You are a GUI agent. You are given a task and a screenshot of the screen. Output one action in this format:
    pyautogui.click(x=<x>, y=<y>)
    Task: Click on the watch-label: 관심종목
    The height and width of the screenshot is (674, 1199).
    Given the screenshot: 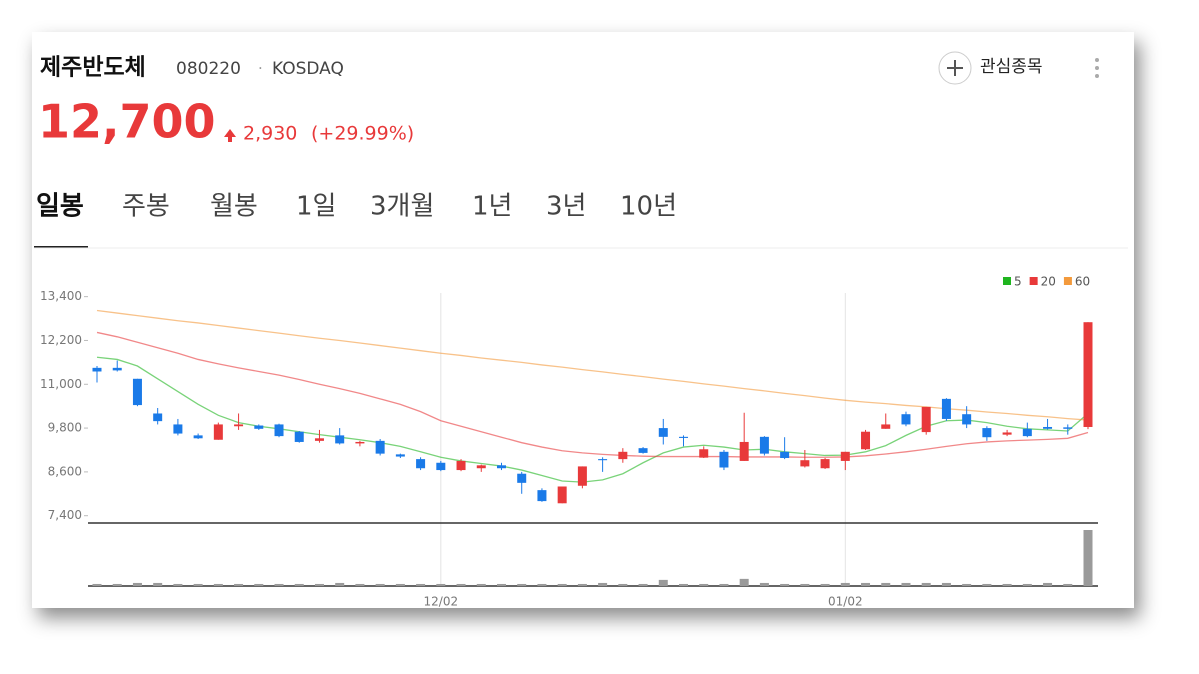 What is the action you would take?
    pyautogui.click(x=1011, y=67)
    